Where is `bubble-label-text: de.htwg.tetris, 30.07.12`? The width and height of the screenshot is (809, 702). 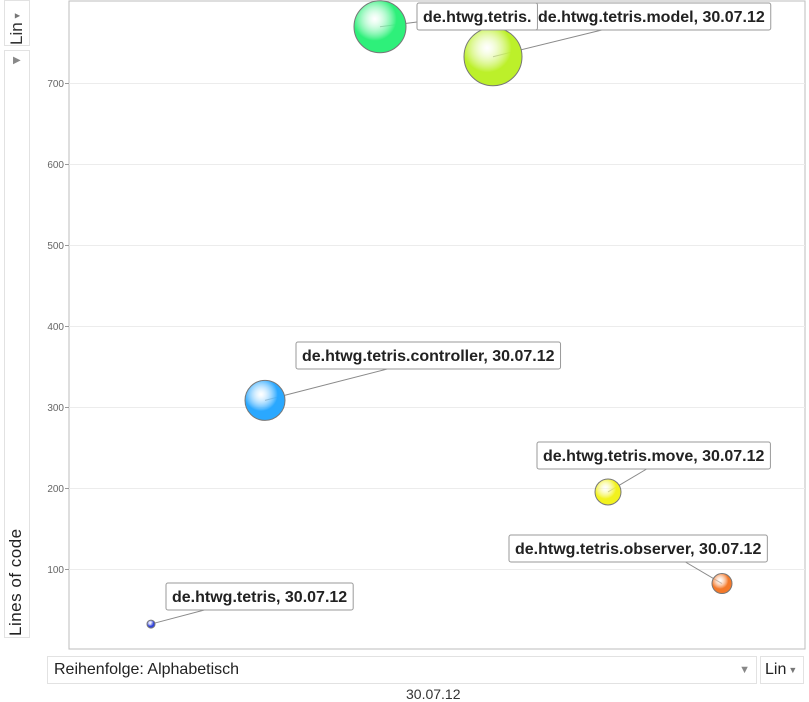 bubble-label-text: de.htwg.tetris, 30.07.12 is located at coordinates (259, 597).